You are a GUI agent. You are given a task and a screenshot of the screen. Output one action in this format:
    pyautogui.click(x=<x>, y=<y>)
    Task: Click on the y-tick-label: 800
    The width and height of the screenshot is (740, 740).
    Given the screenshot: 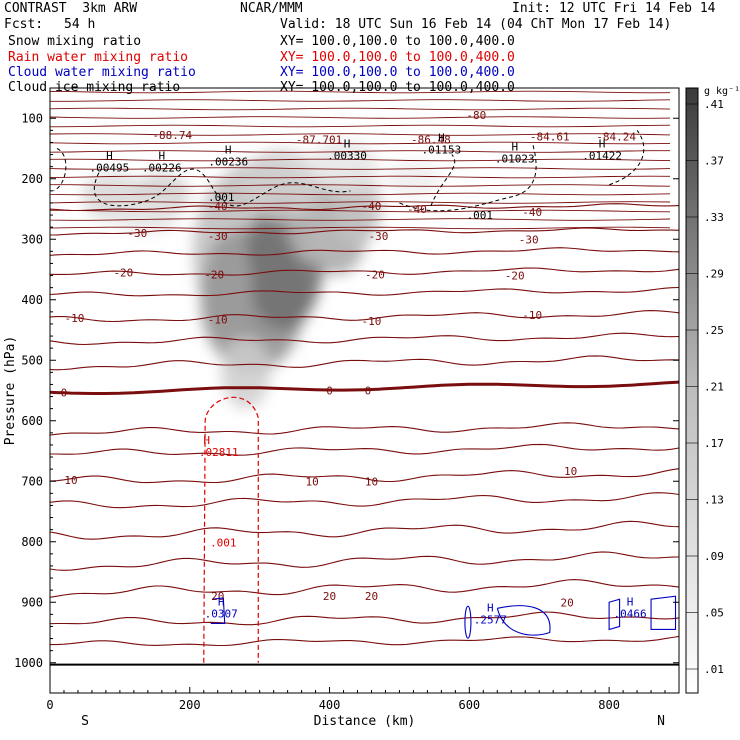 What is the action you would take?
    pyautogui.click(x=32, y=542)
    